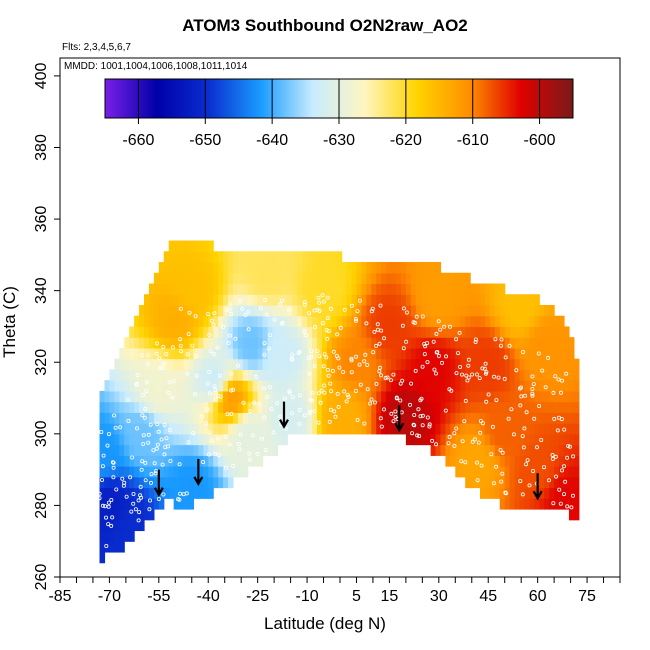  I want to click on y-tick-label: 320, so click(41, 362).